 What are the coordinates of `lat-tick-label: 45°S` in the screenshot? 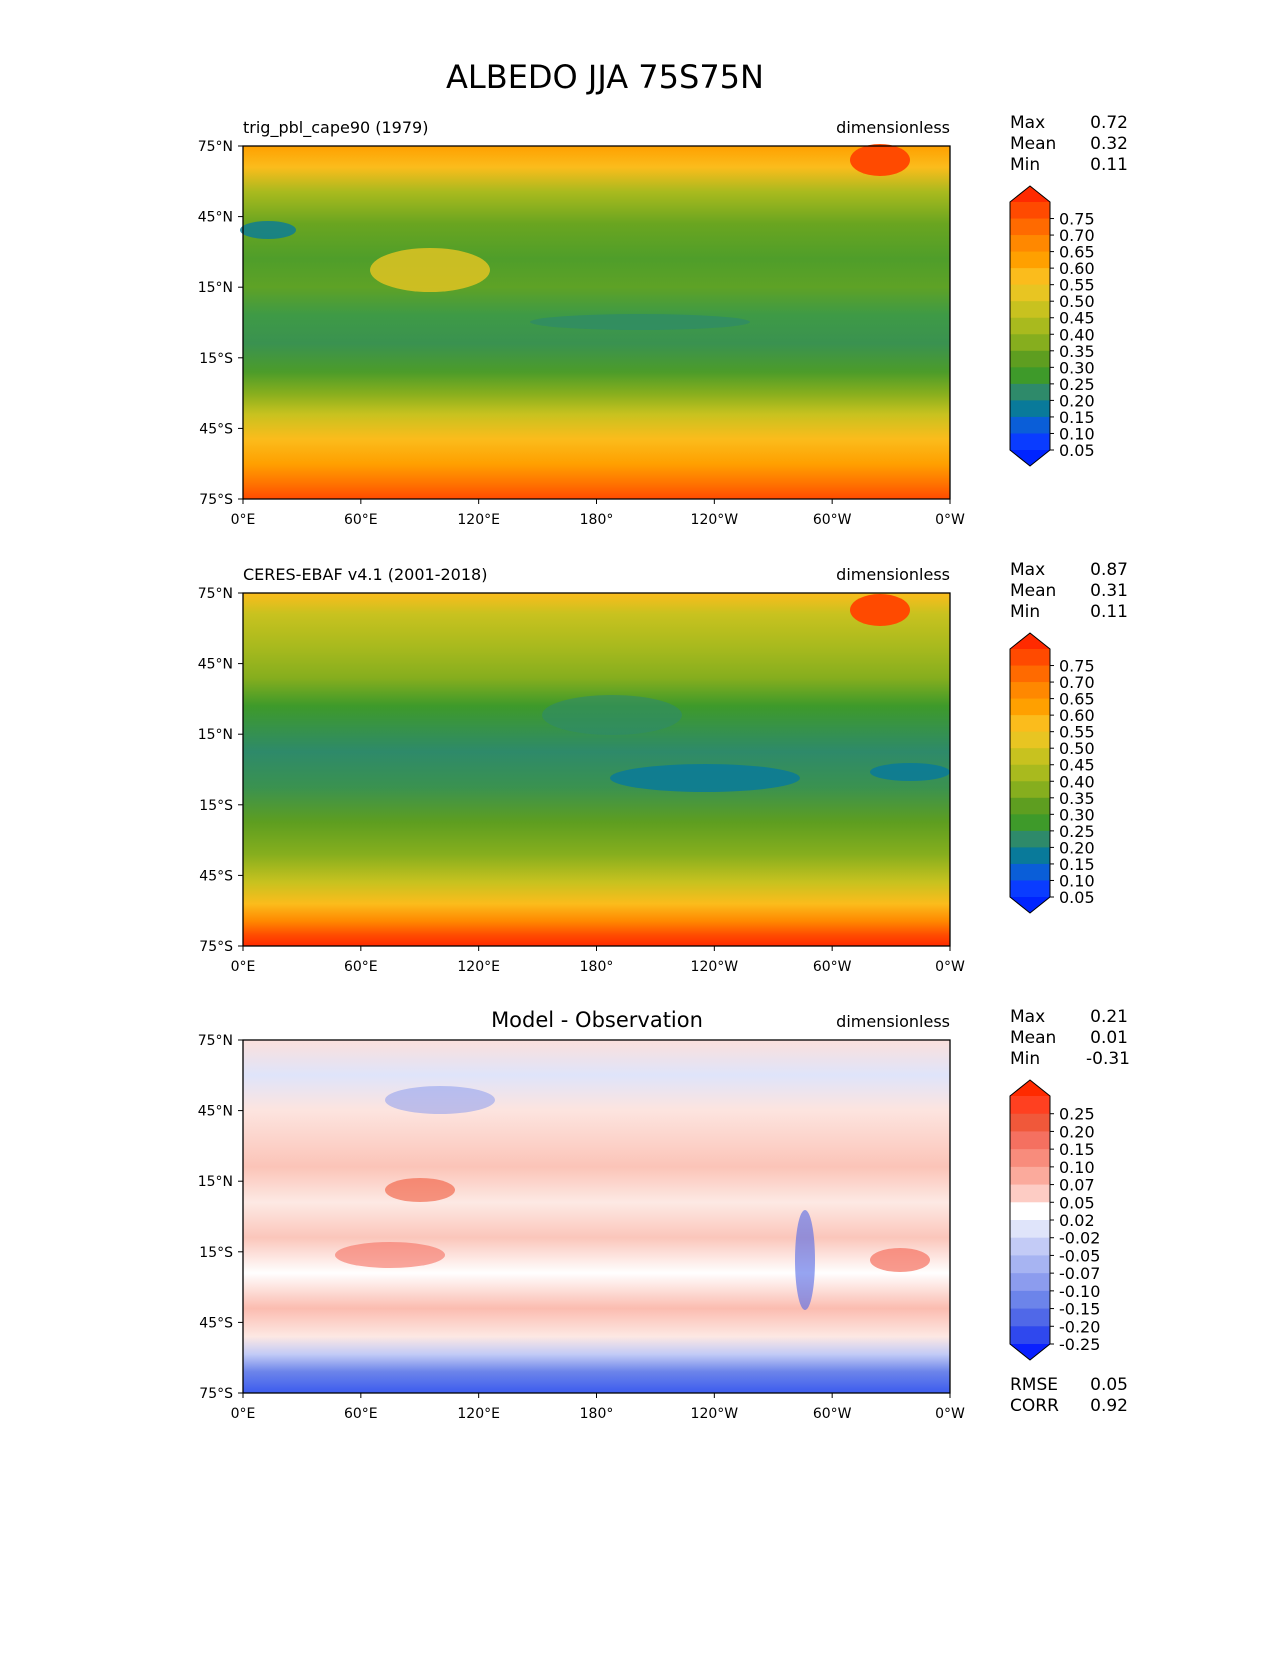 It's located at (216, 429).